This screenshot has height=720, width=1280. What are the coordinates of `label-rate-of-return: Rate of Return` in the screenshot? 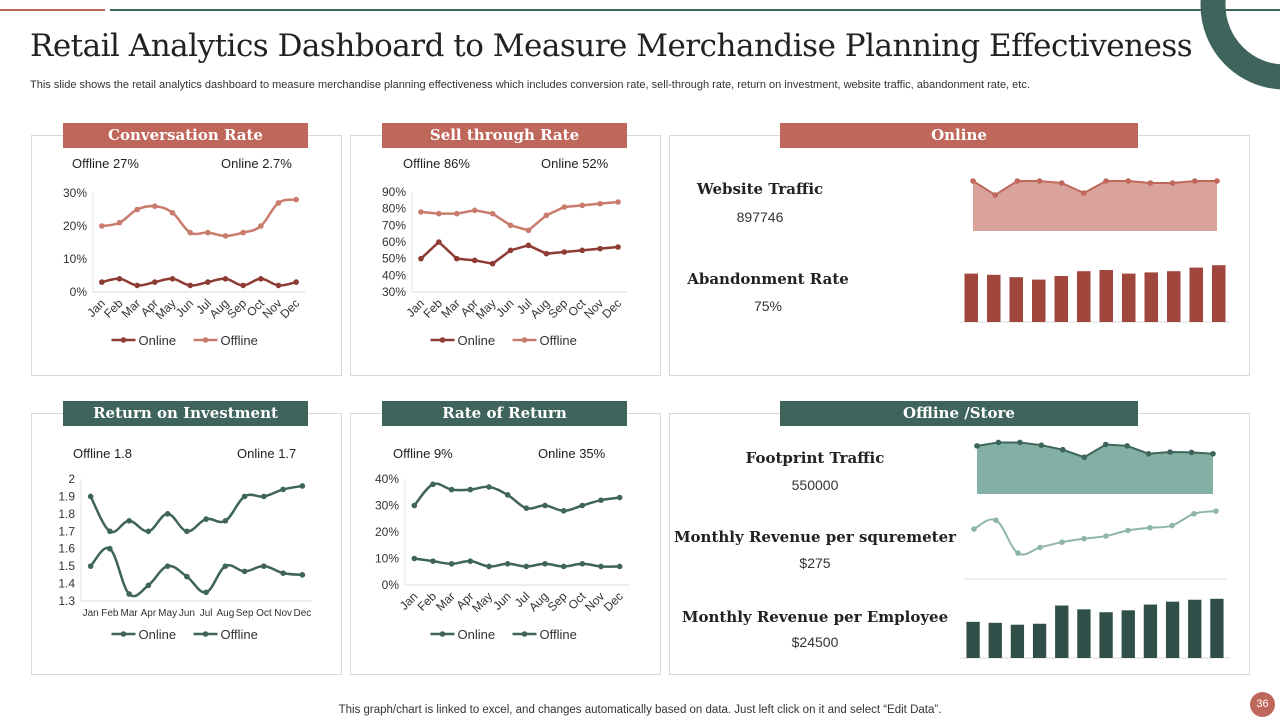 It's located at (504, 413).